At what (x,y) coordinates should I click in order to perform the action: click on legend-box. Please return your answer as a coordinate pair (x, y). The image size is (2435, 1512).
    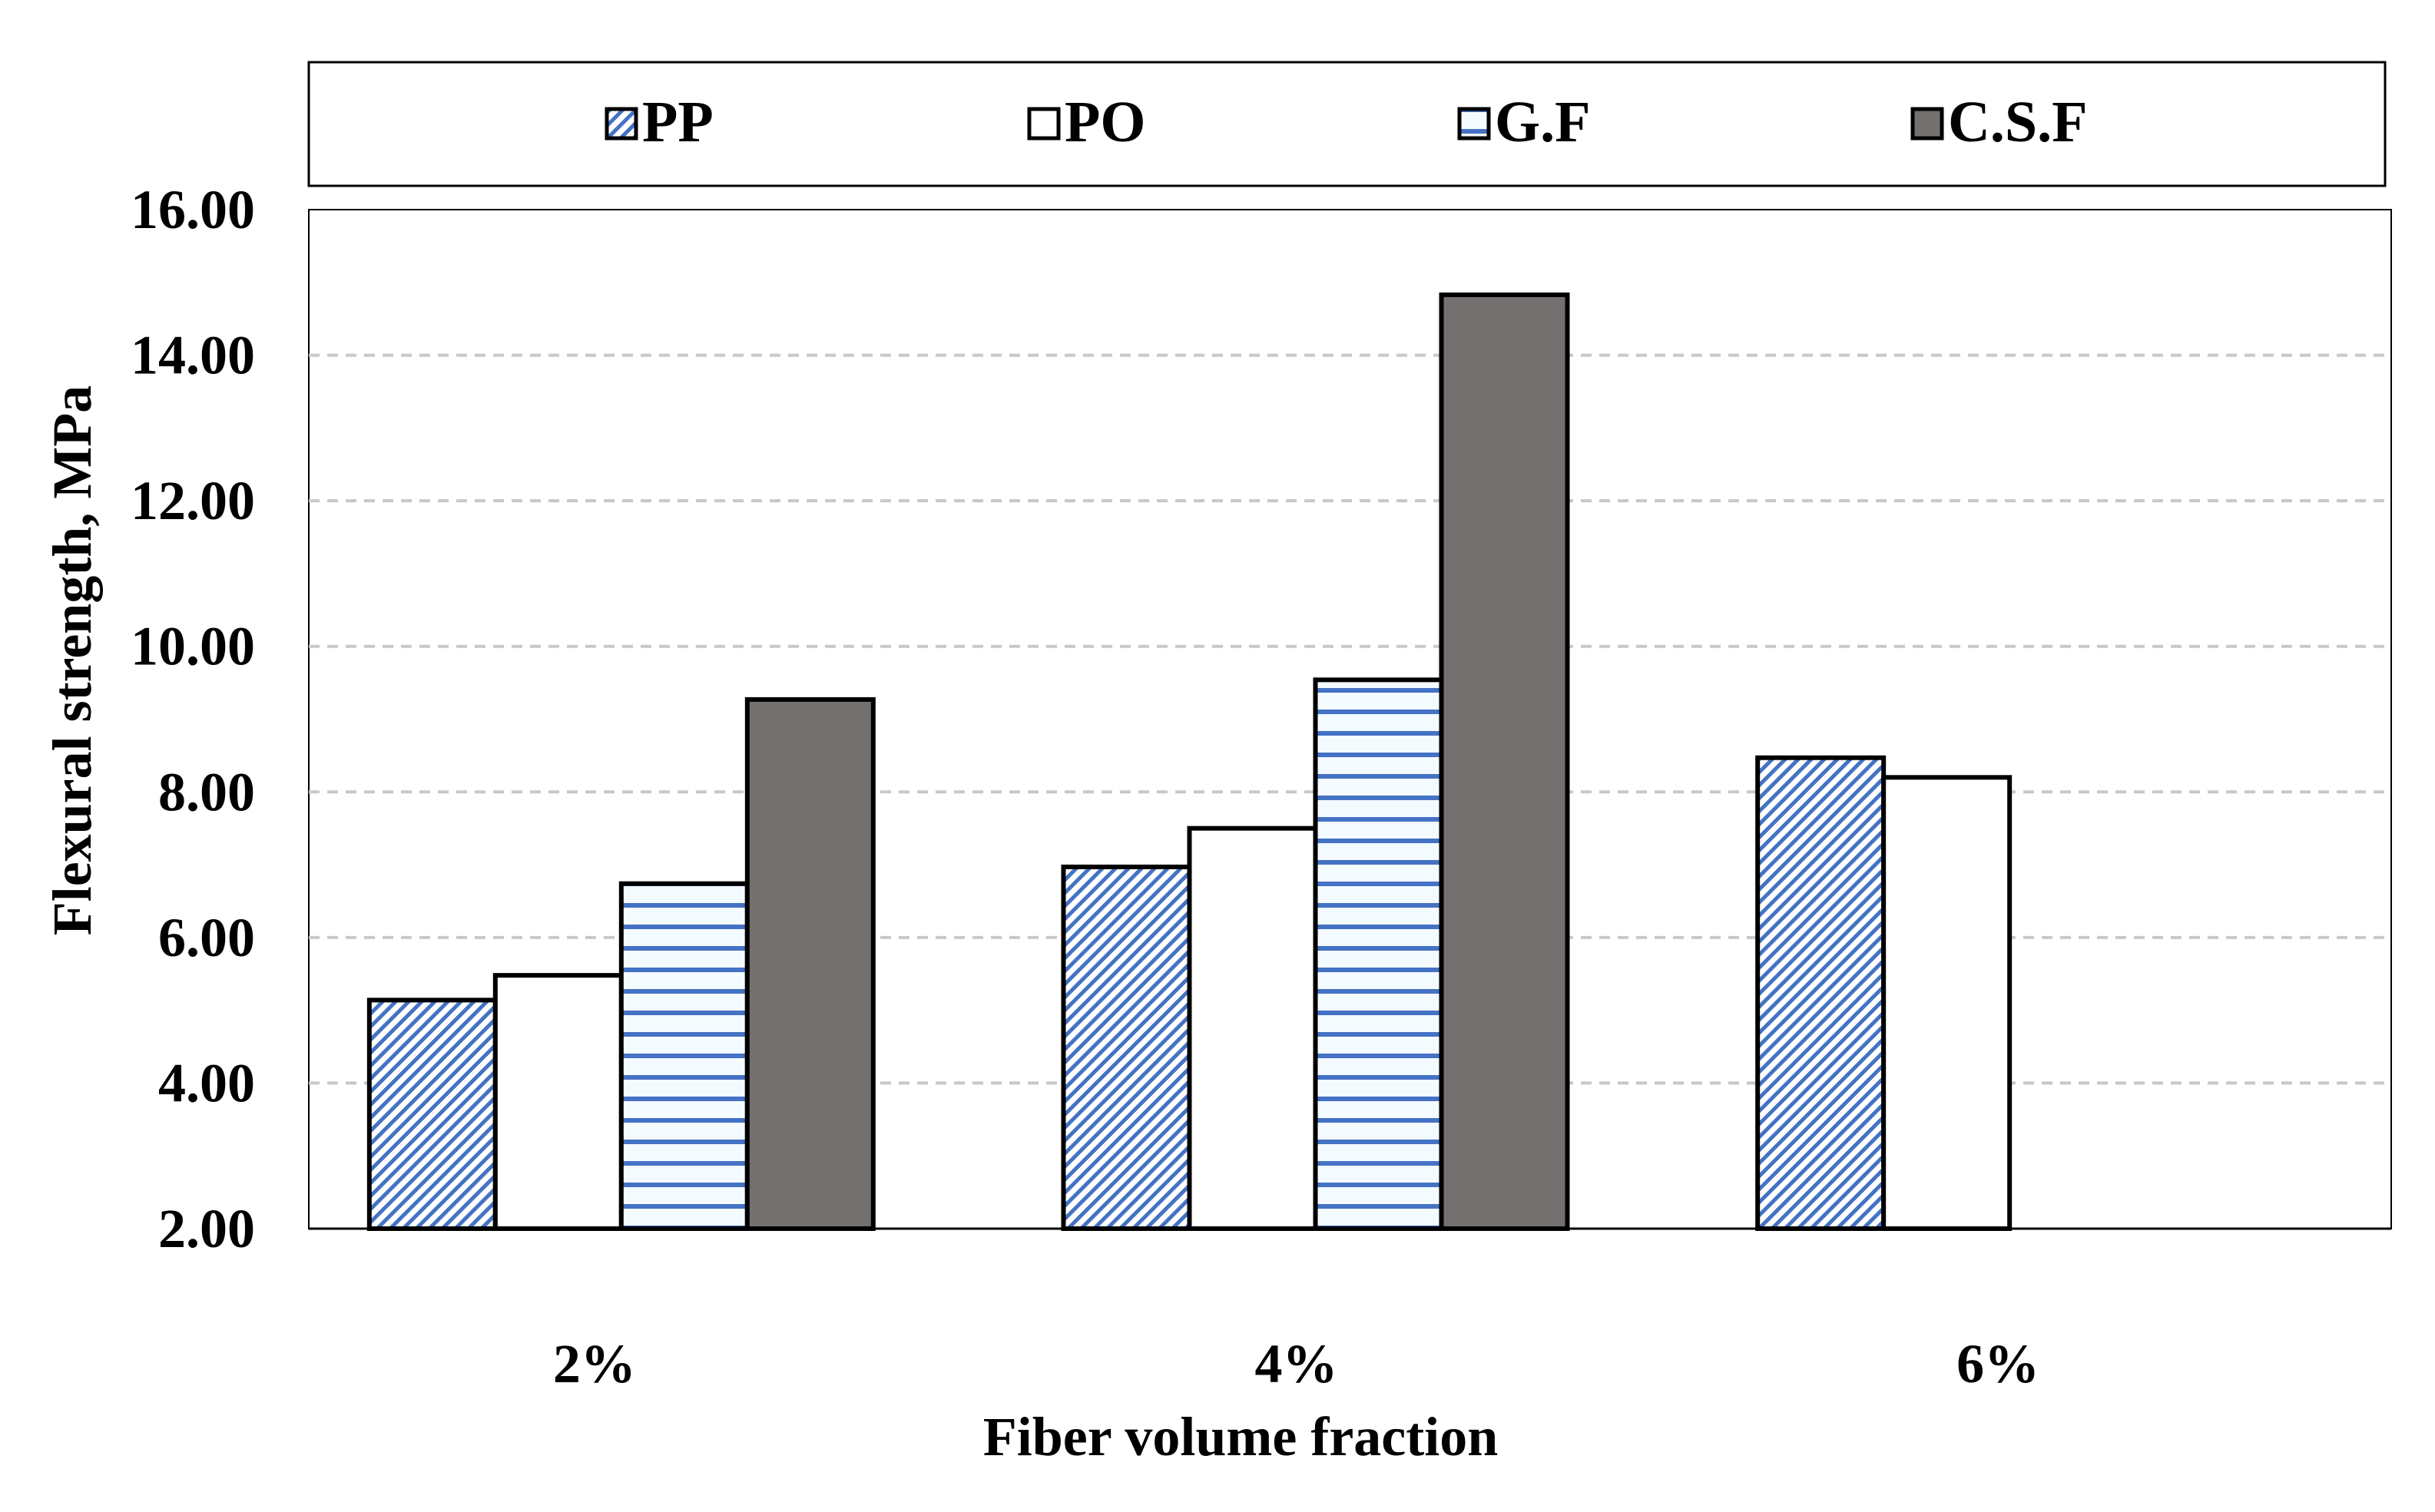
    Looking at the image, I should click on (1347, 124).